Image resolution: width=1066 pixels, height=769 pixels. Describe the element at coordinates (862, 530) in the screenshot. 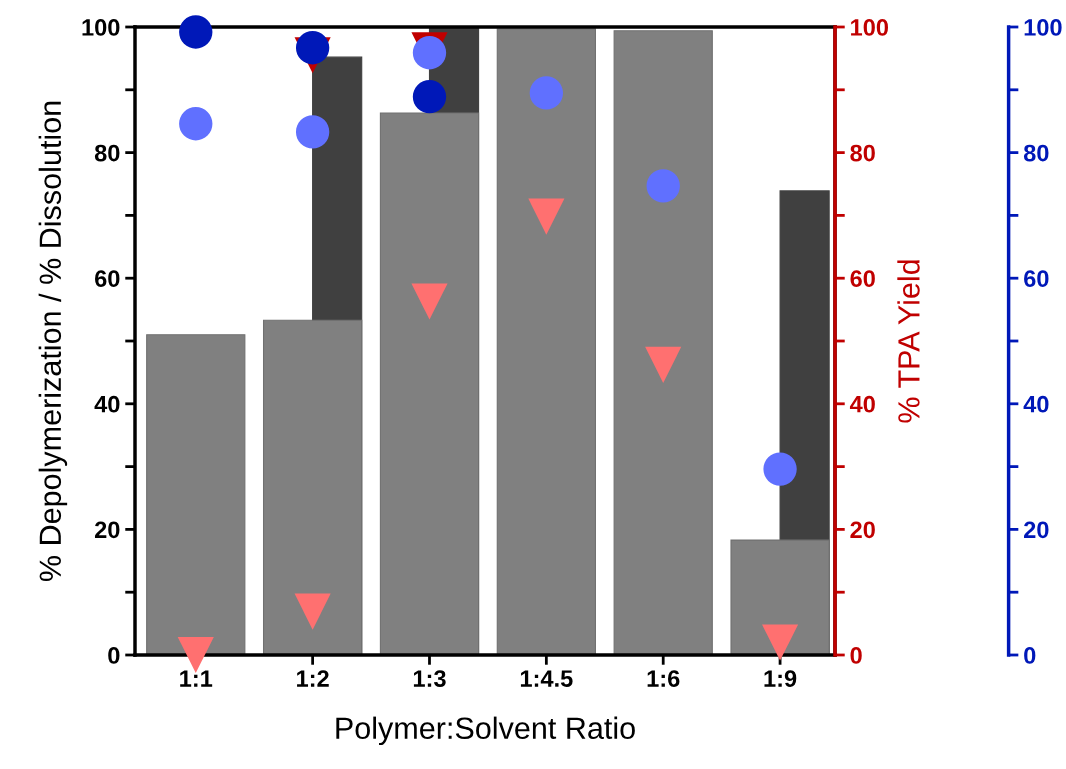

I see `y2-tick-label: 20` at that location.